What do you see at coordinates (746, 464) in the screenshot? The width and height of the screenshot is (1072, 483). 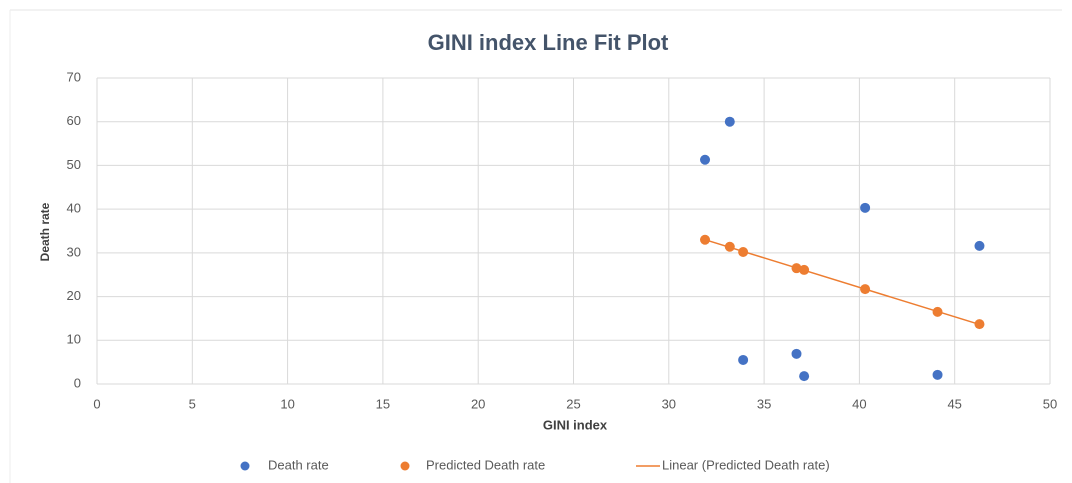 I see `legend-label: Linear (Predicted Death rate)` at bounding box center [746, 464].